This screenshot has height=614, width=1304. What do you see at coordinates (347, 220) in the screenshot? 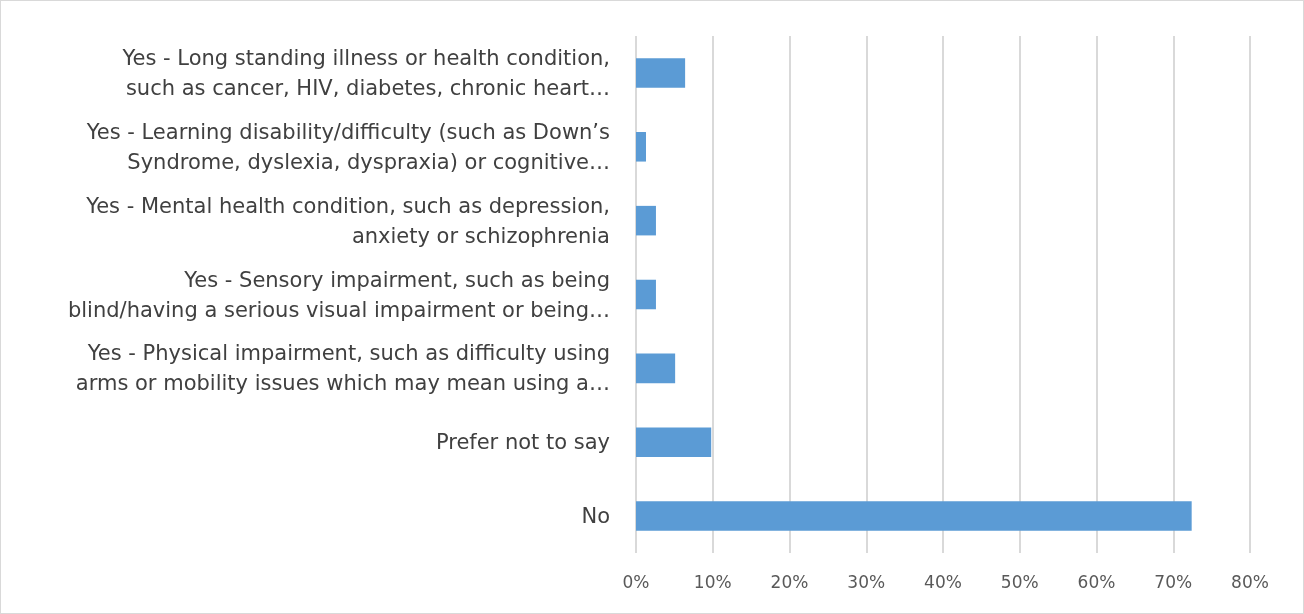
I see `y-tick-label: Yes - Mental health condition, such as depression, anxiety or schizophrenia` at bounding box center [347, 220].